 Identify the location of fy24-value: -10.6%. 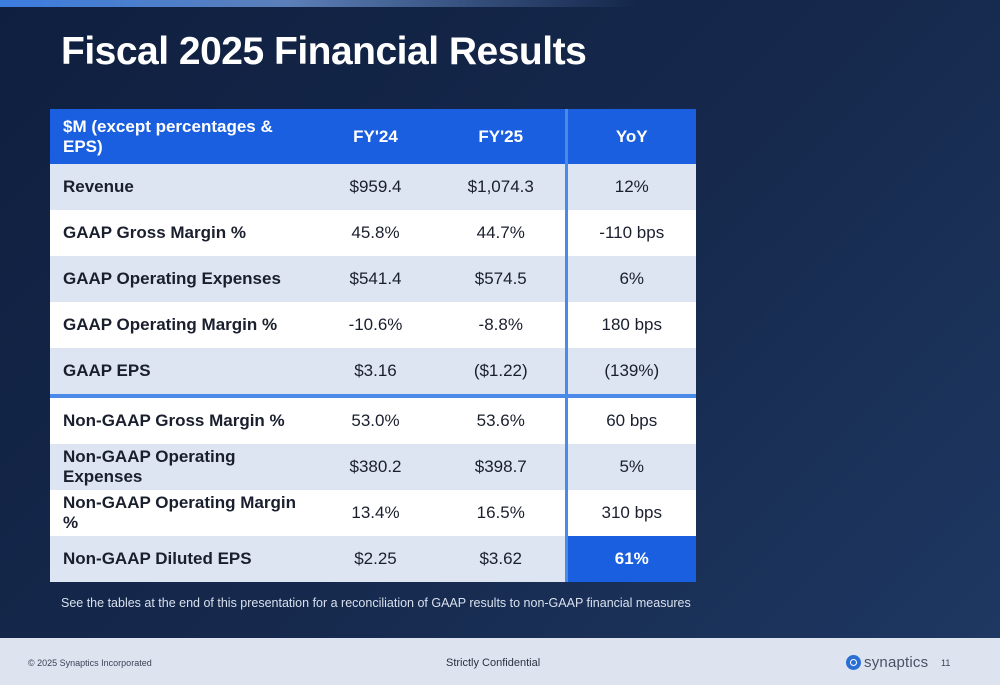
(375, 325).